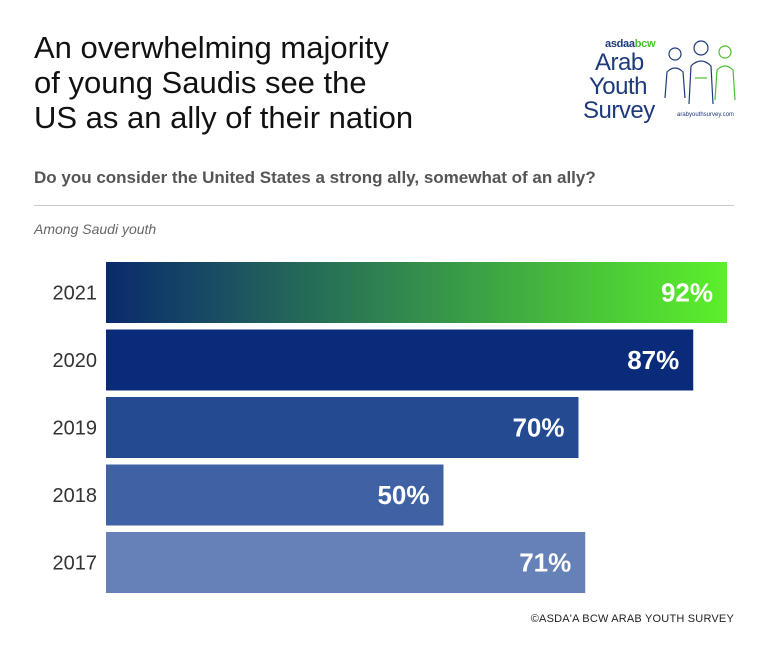 This screenshot has width=768, height=650. I want to click on value-label-2020: 87%, so click(653, 360).